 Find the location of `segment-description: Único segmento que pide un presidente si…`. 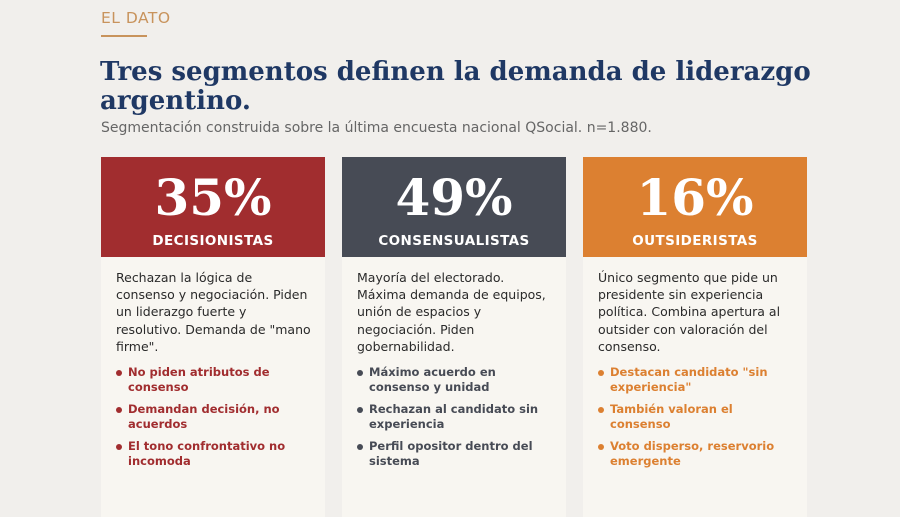

segment-description: Único segmento que pide un presidente si… is located at coordinates (689, 312).